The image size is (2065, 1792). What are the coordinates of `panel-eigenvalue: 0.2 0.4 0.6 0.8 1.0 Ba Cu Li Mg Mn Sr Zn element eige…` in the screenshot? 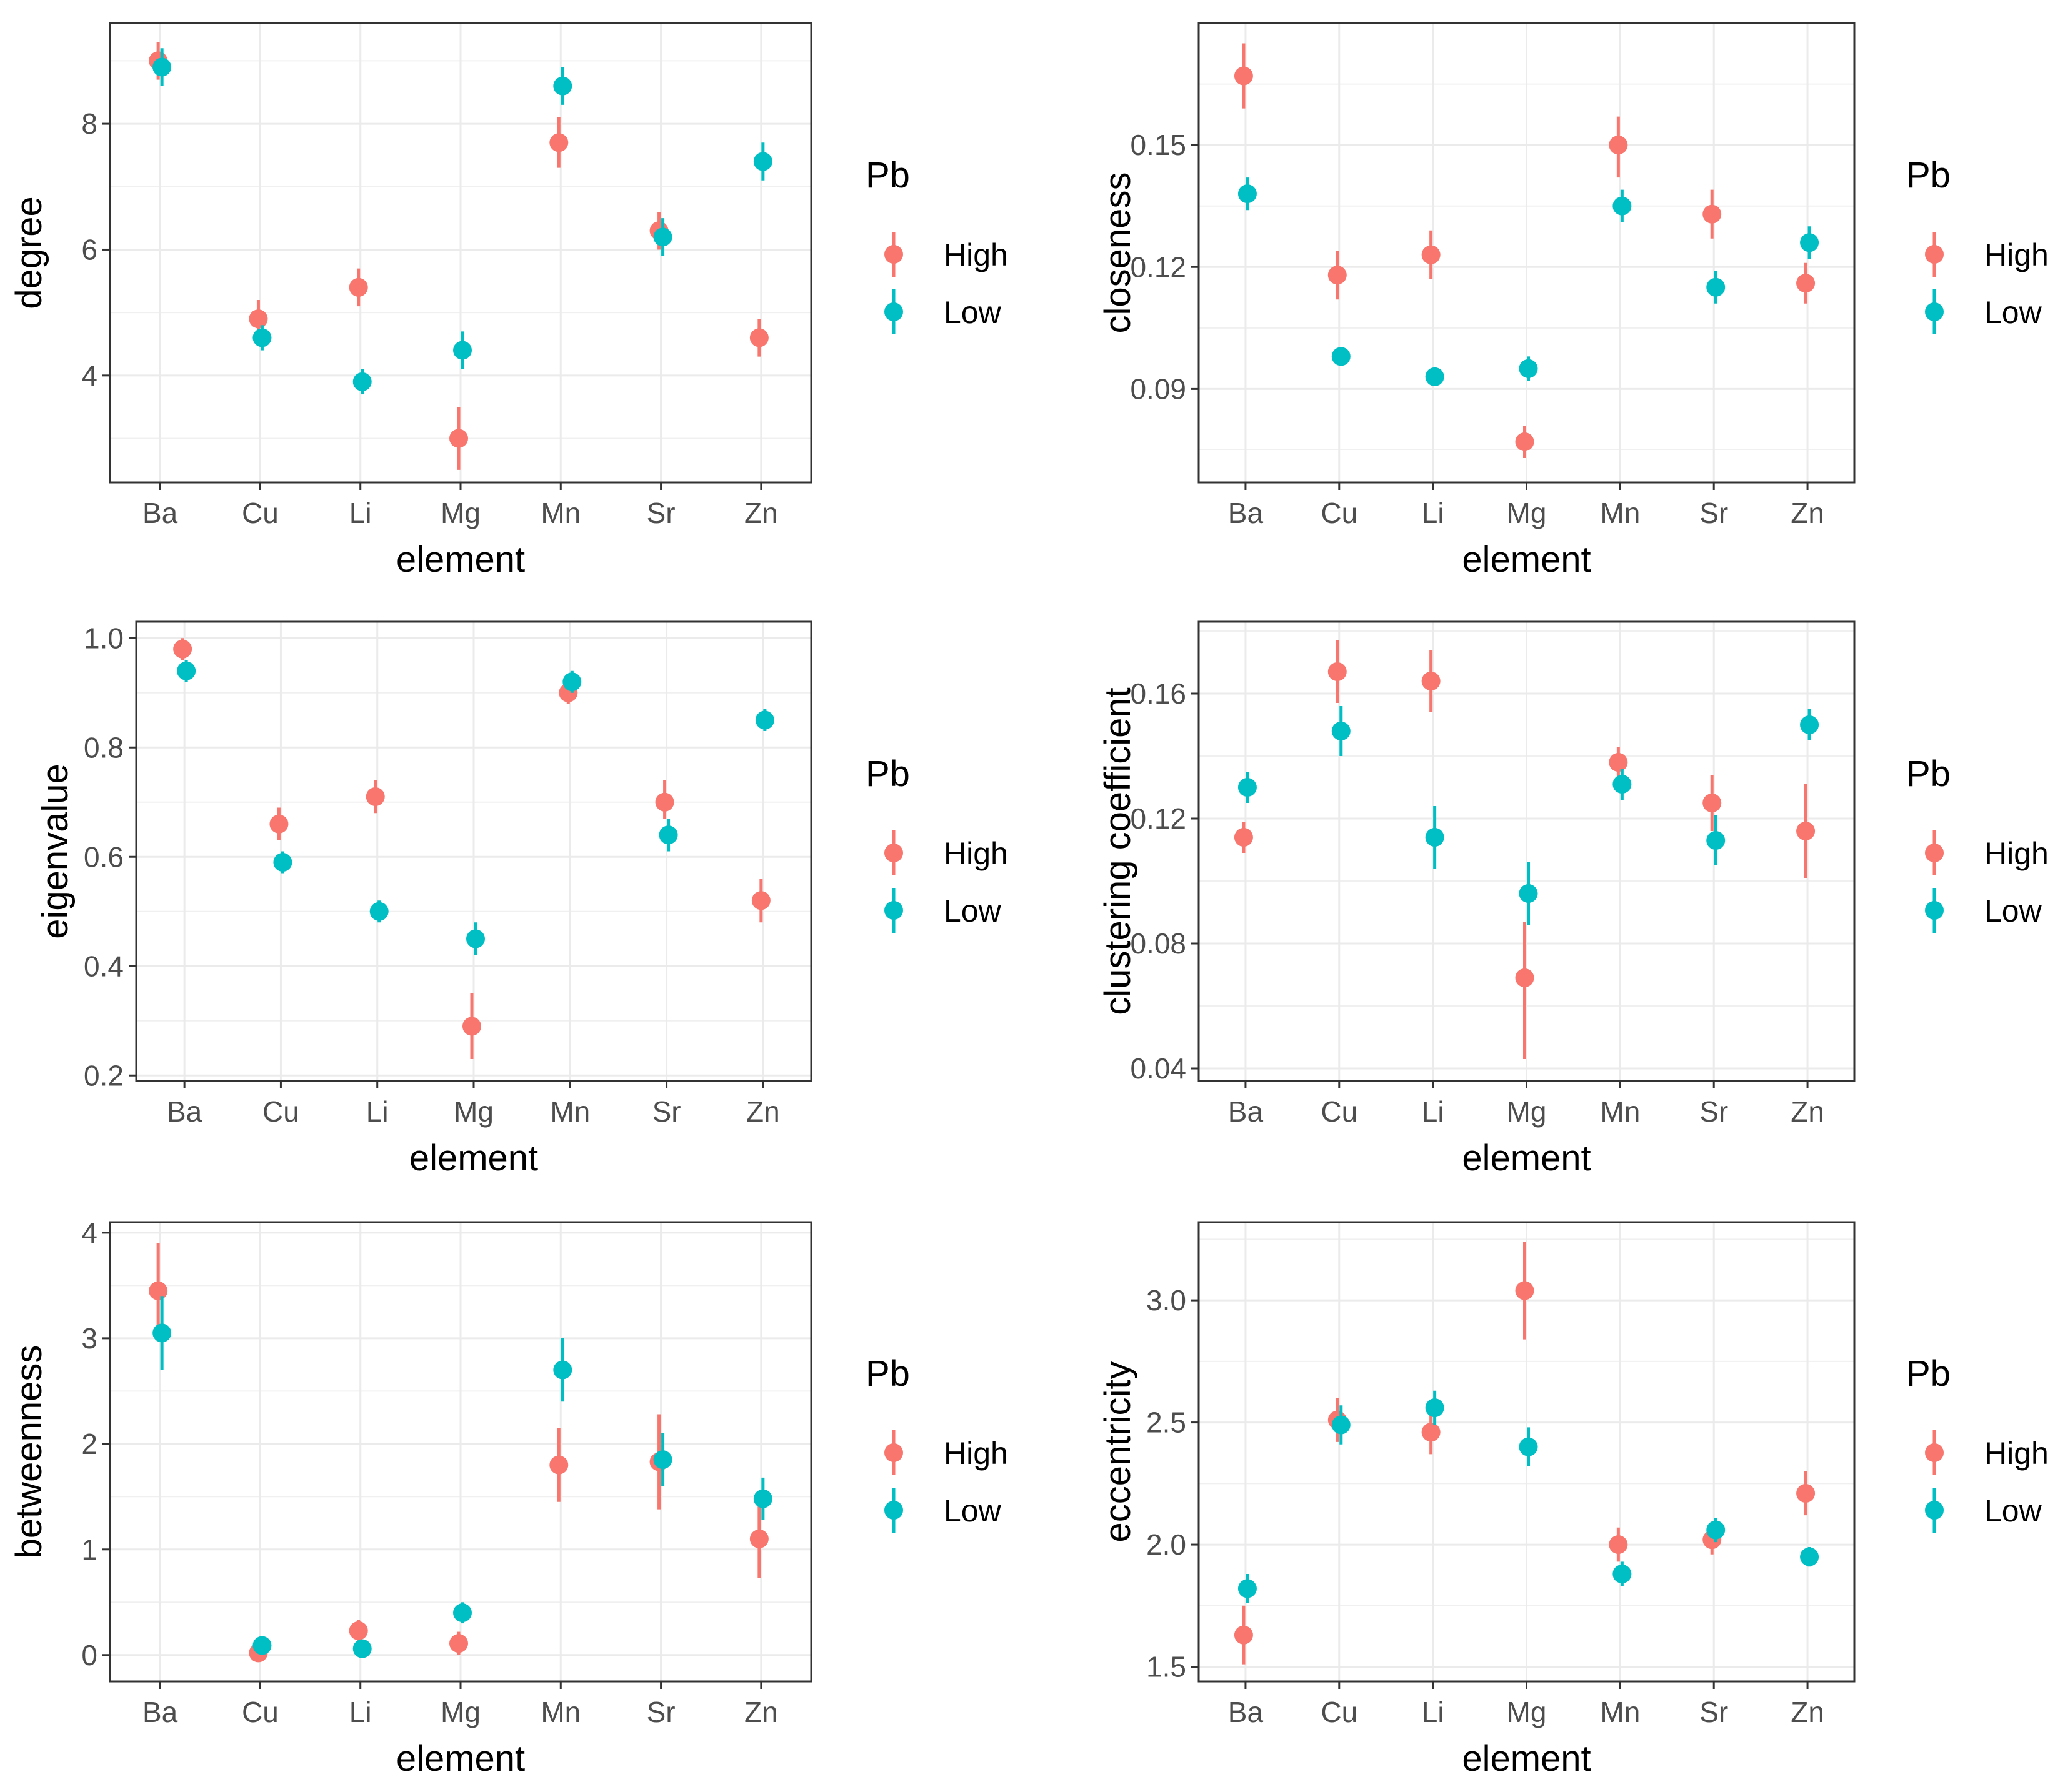 It's located at (521, 899).